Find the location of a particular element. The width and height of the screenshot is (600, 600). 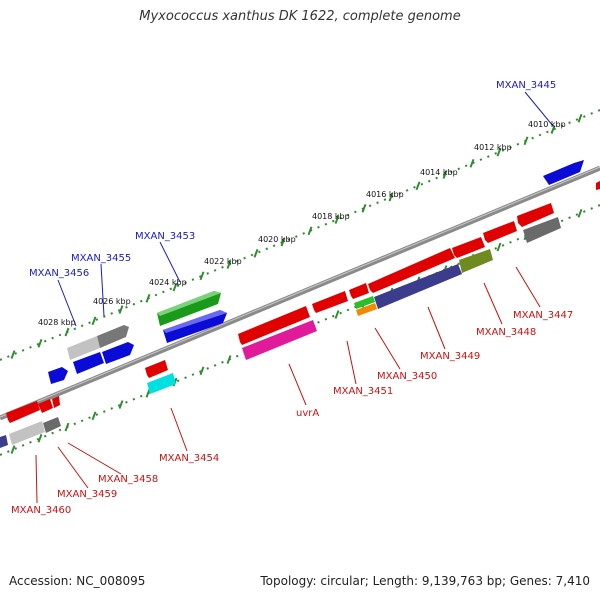

gene-arrow-mxan-3453-blue is located at coordinates (195, 326).